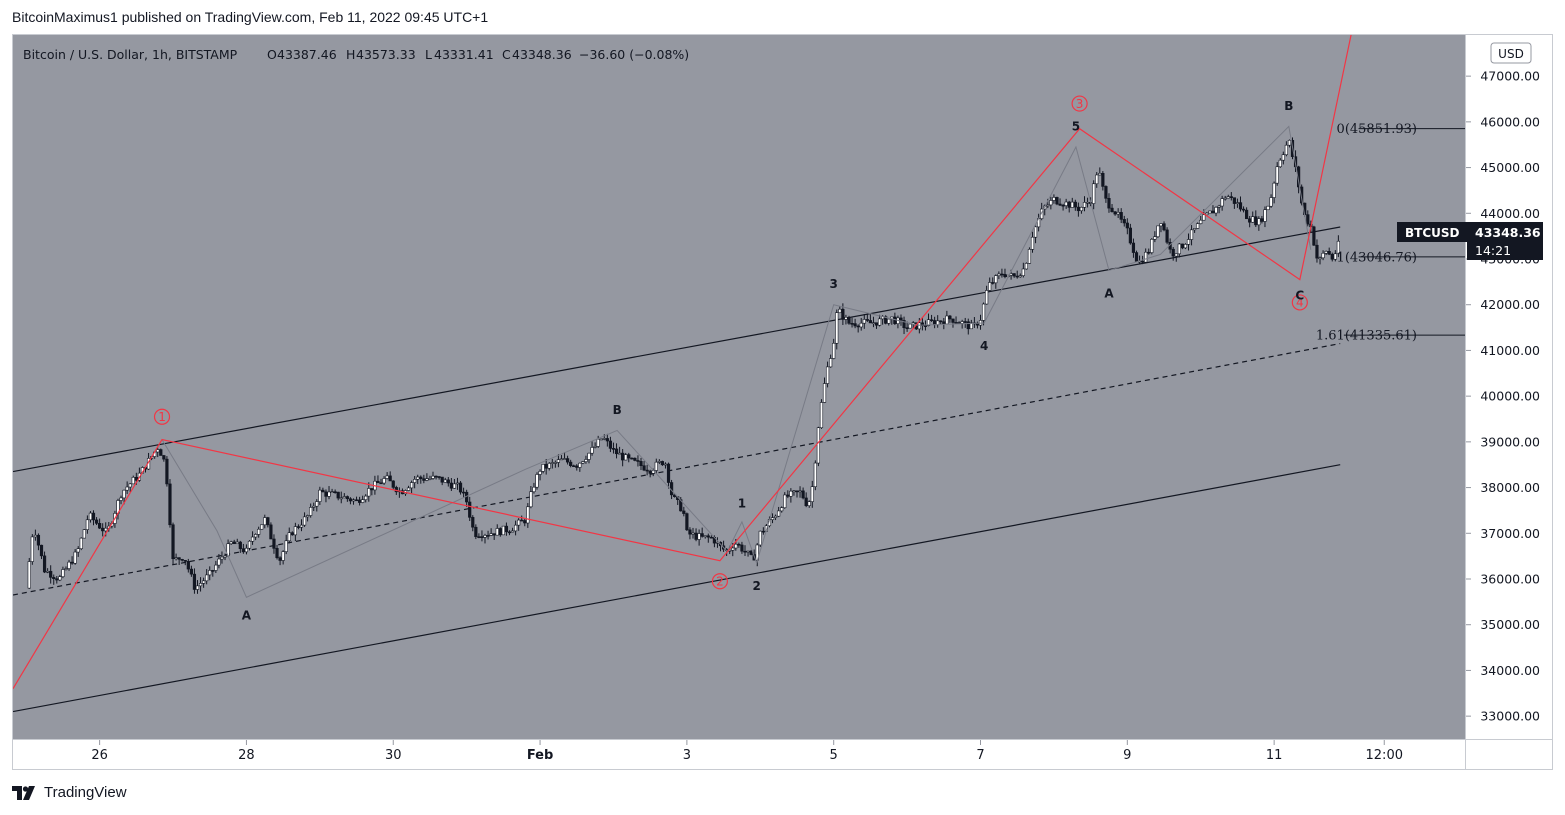  I want to click on time-tick-label: 12:00, so click(1384, 755).